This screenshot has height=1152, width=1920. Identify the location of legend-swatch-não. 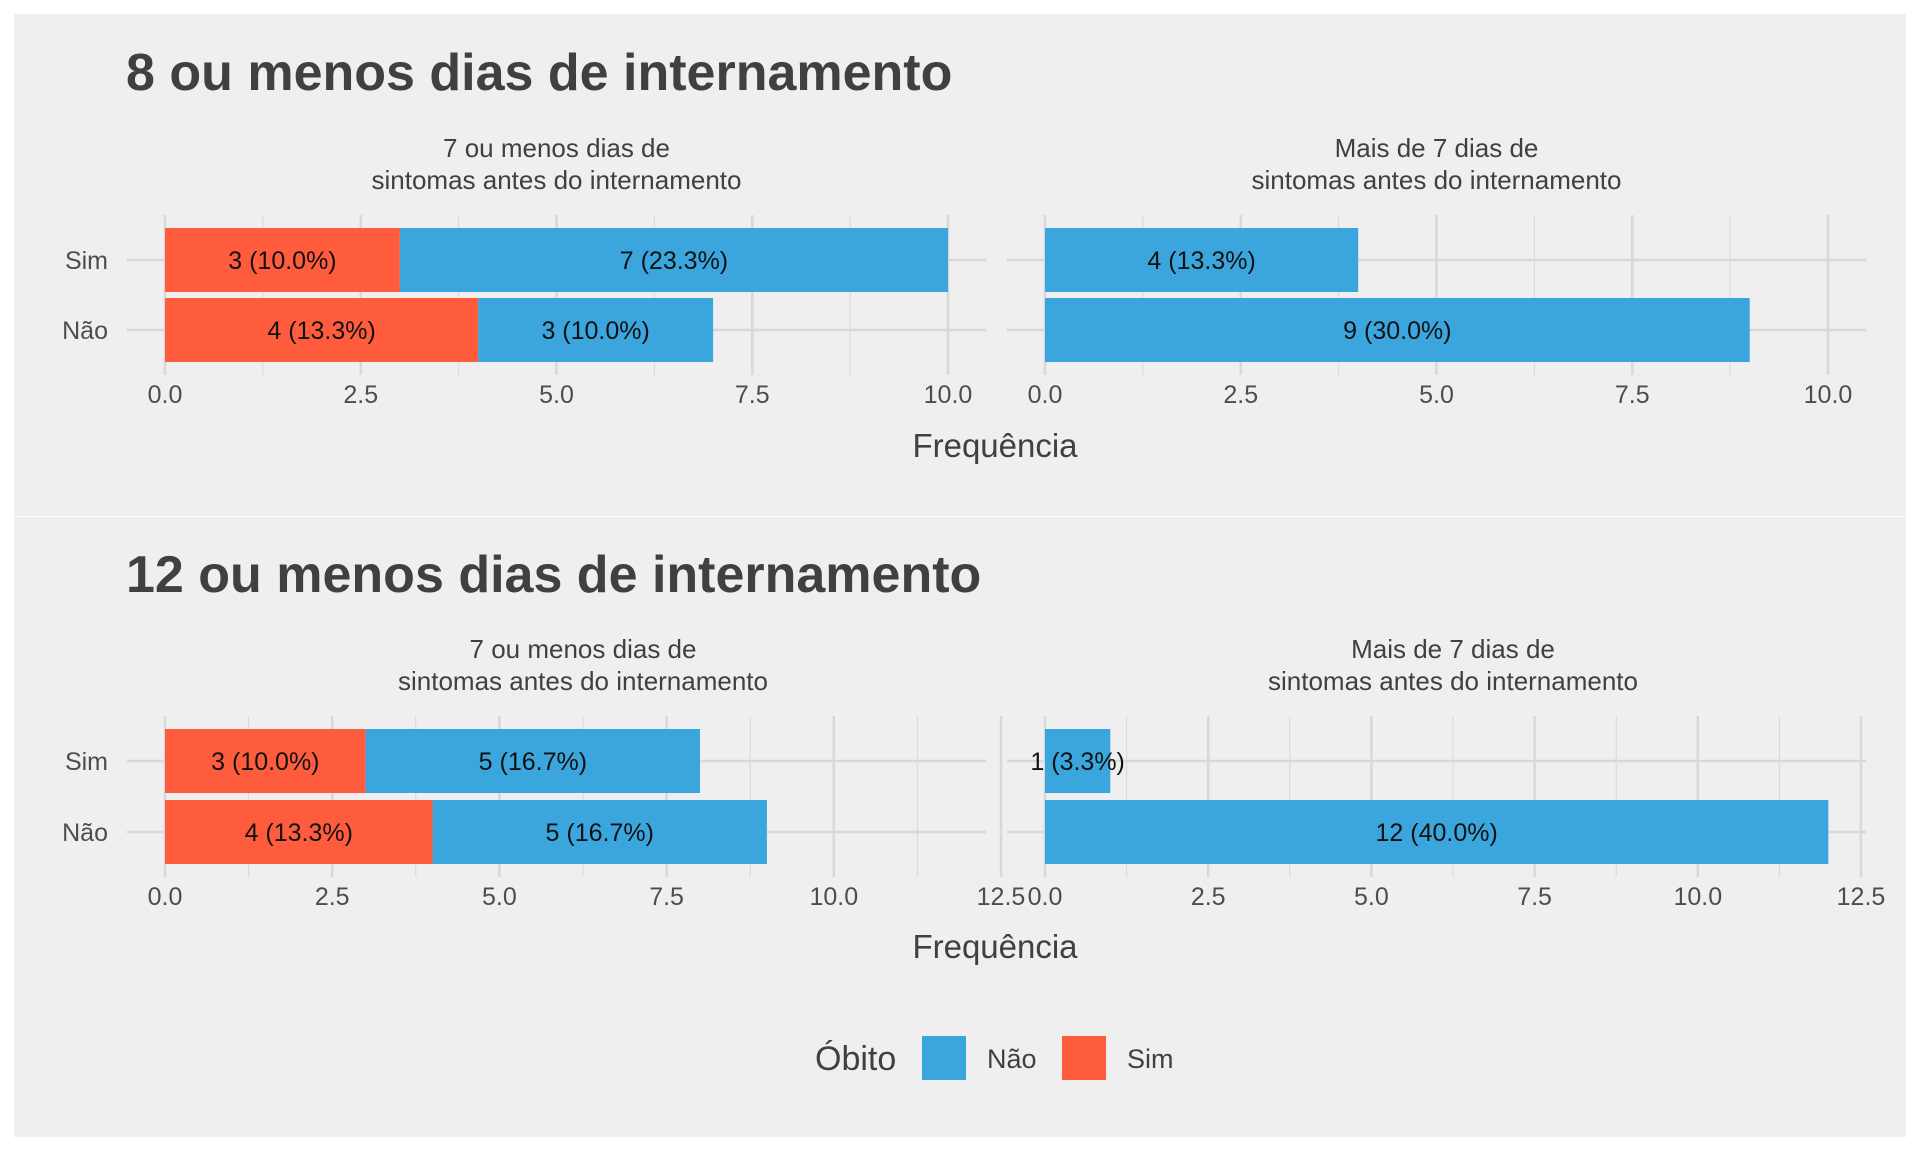
(944, 1058).